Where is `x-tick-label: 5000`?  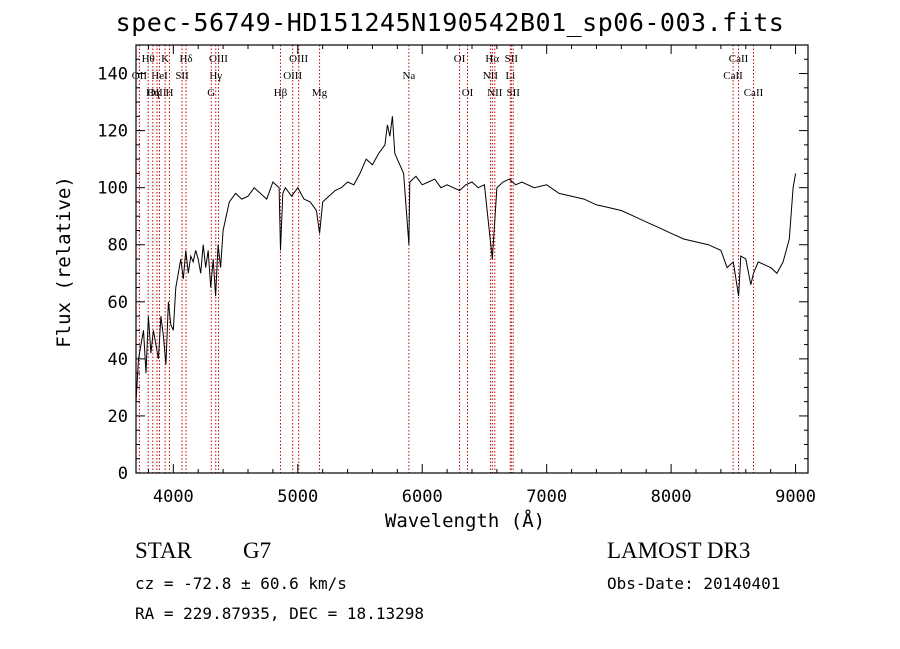 x-tick-label: 5000 is located at coordinates (297, 497).